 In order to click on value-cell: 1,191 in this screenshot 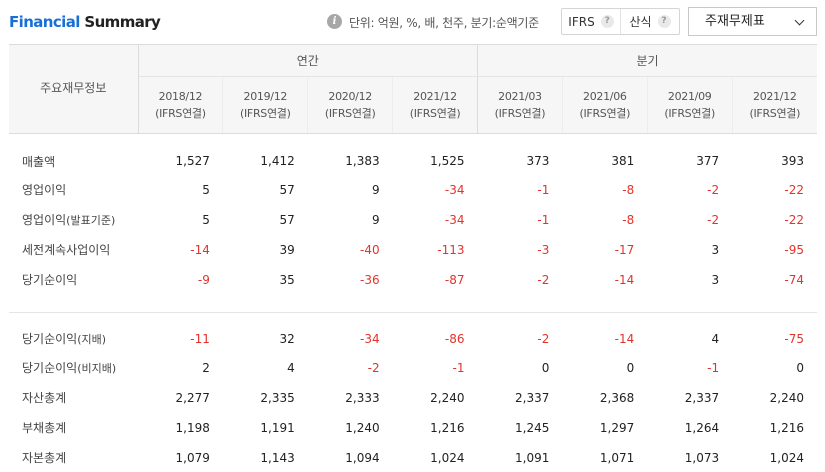, I will do `click(277, 427)`.